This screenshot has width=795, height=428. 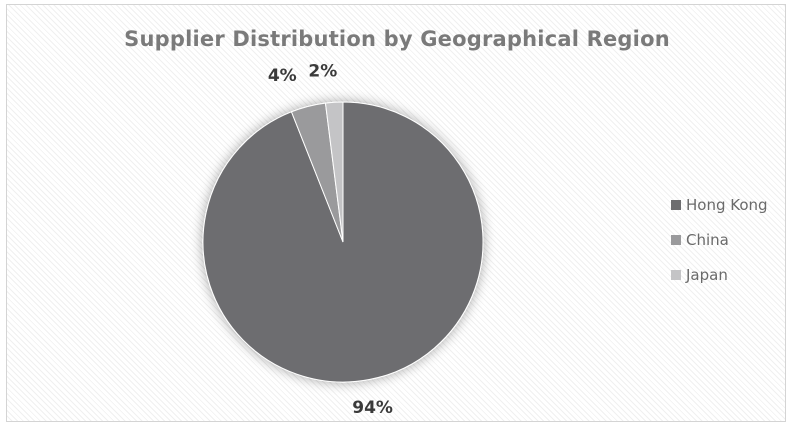 What do you see at coordinates (282, 76) in the screenshot?
I see `data-label-china: 4%` at bounding box center [282, 76].